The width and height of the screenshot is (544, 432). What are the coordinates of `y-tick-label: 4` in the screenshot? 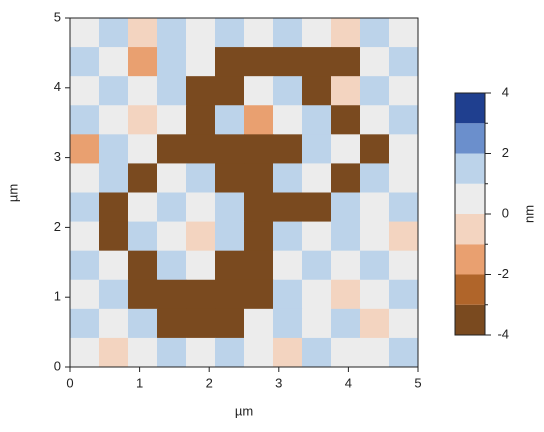 It's located at (57, 86).